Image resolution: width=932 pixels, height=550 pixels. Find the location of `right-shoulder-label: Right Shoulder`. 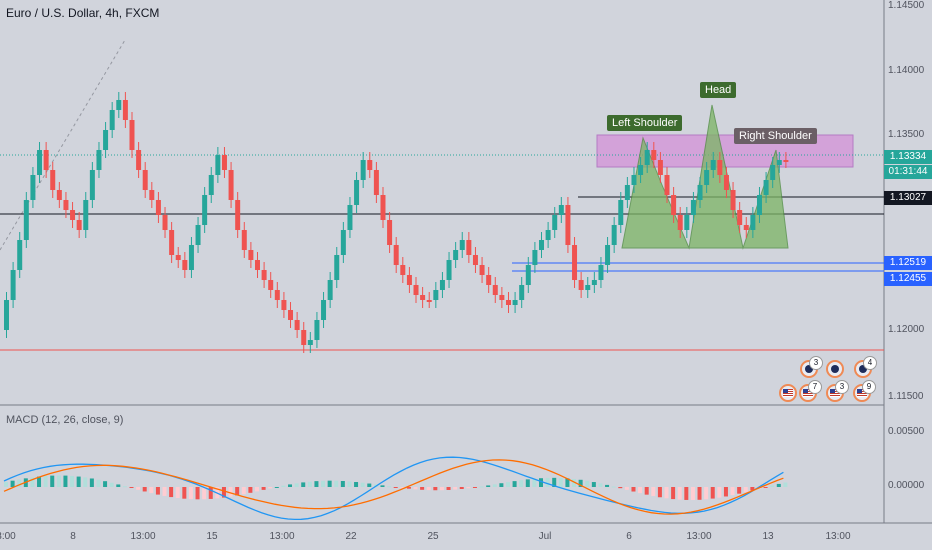

right-shoulder-label: Right Shoulder is located at coordinates (775, 136).